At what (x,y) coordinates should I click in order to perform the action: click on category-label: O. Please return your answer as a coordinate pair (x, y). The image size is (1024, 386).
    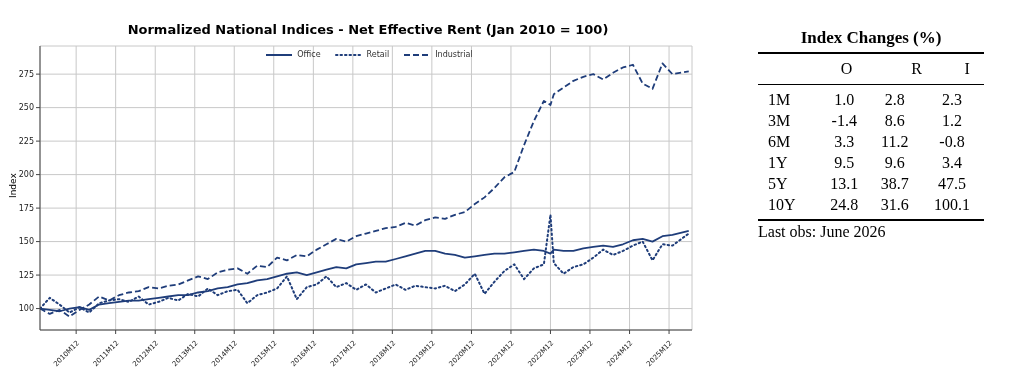
    Looking at the image, I should click on (846, 69).